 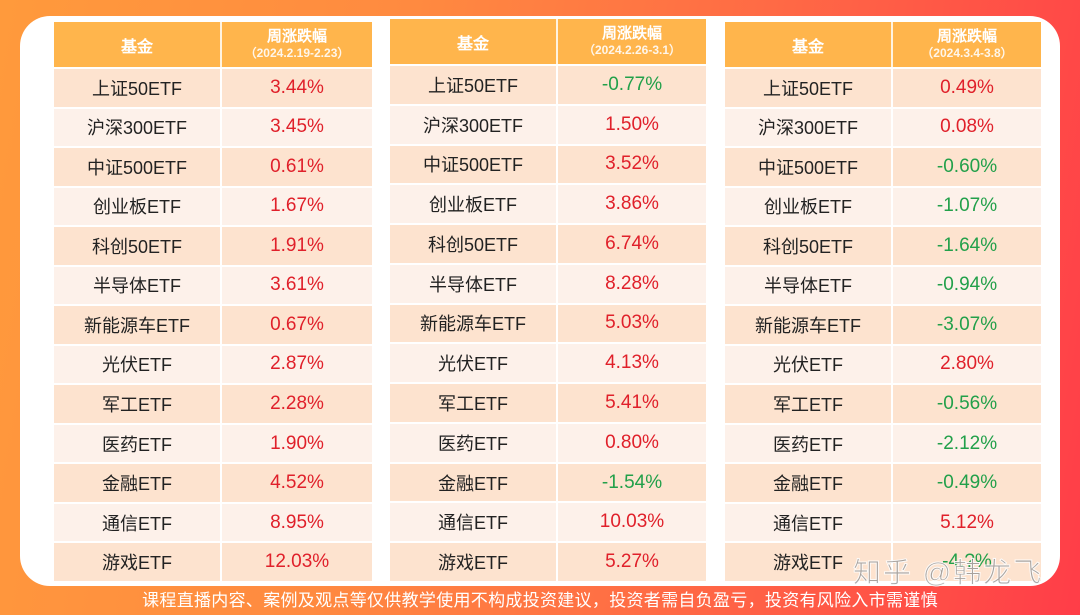 What do you see at coordinates (213, 89) in the screenshot?
I see `table-row: 上证50ETF 3.44%` at bounding box center [213, 89].